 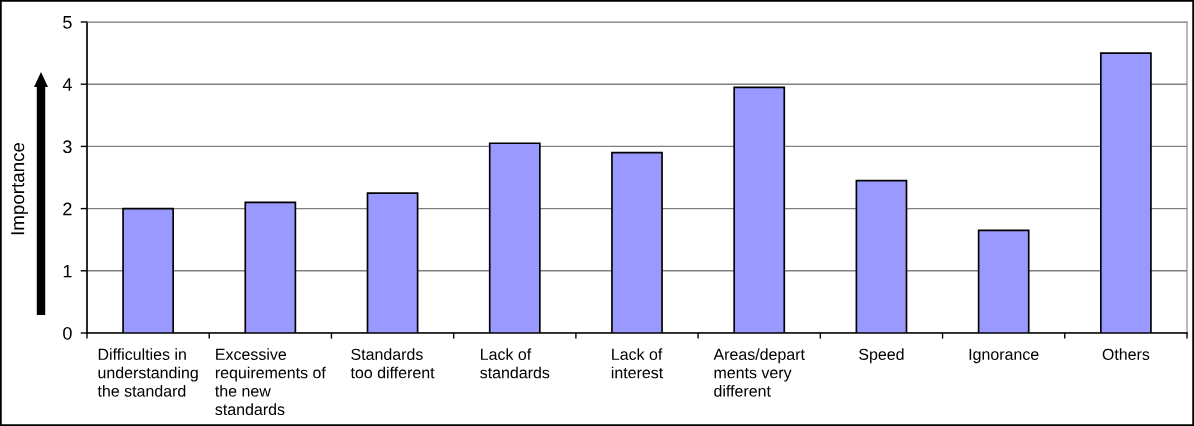 I want to click on x-tick-label: Others, so click(x=1126, y=354).